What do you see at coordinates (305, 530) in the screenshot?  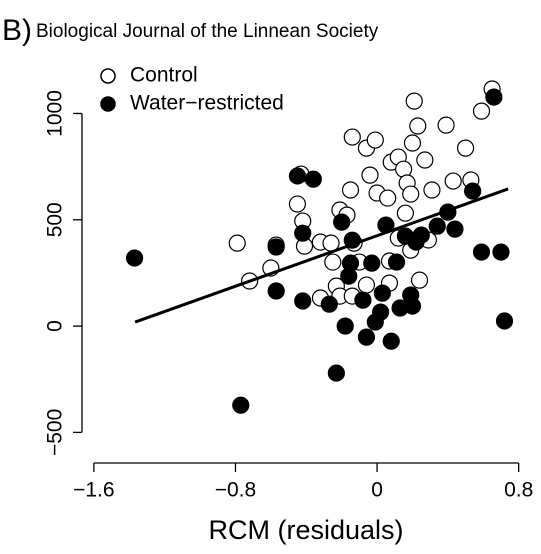 I see `x-axis-label: RCM (residuals)` at bounding box center [305, 530].